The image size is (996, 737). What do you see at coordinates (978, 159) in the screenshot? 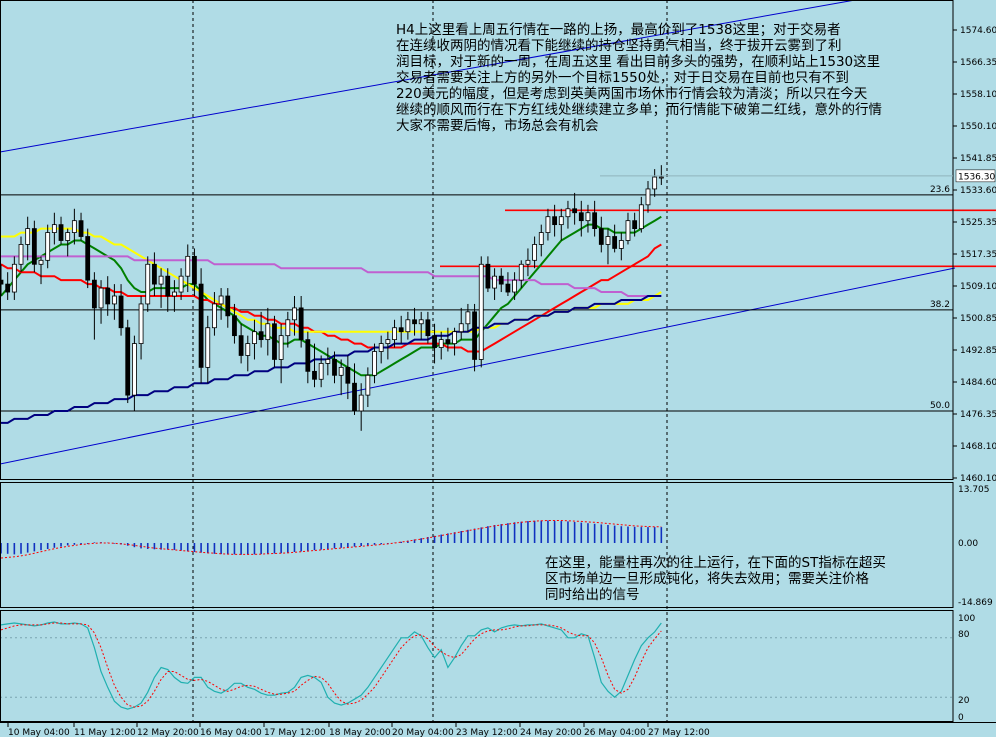
I see `price-tick-label-4: 1541.85` at bounding box center [978, 159].